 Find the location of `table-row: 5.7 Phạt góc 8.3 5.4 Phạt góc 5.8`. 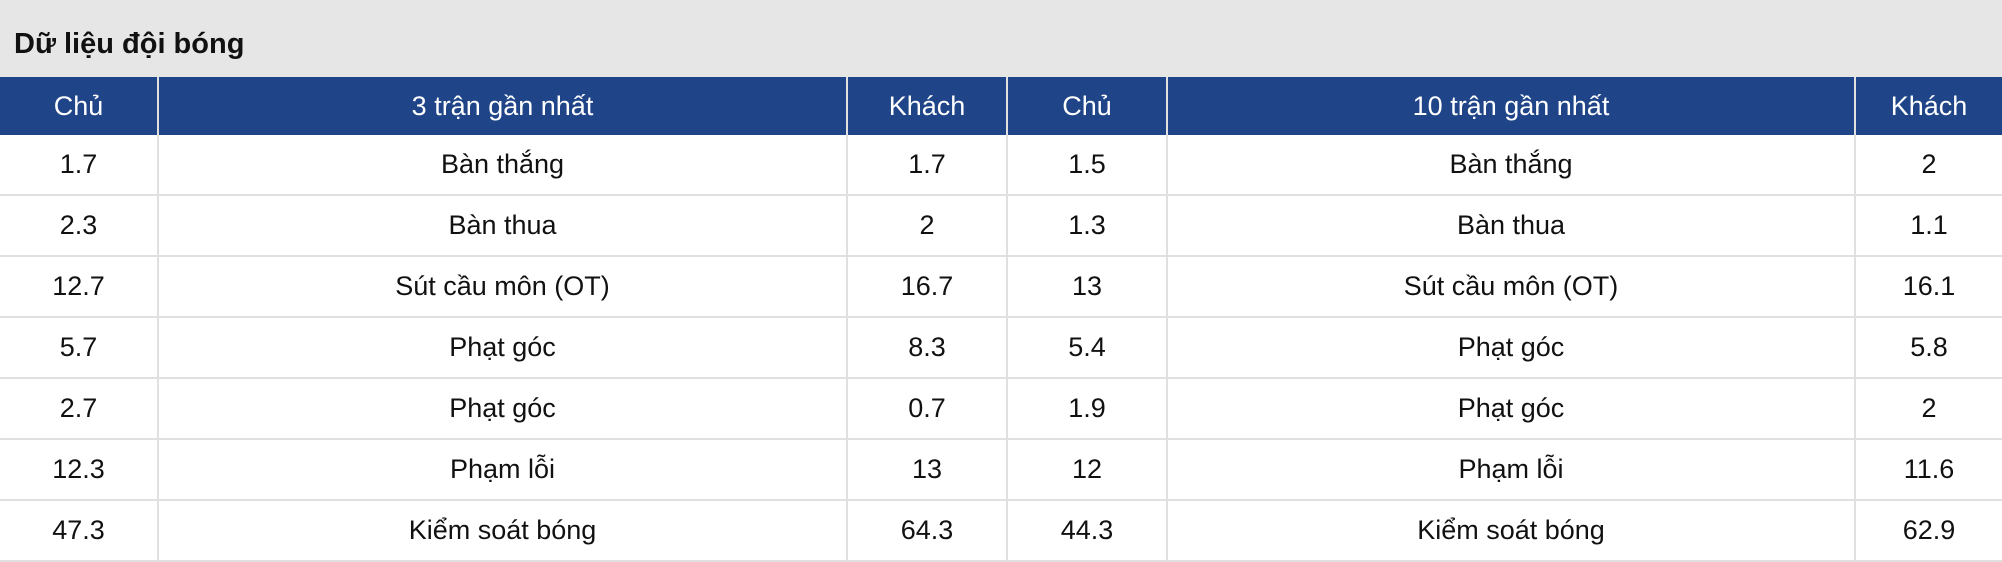

table-row: 5.7 Phạt góc 8.3 5.4 Phạt góc 5.8 is located at coordinates (1001, 348).